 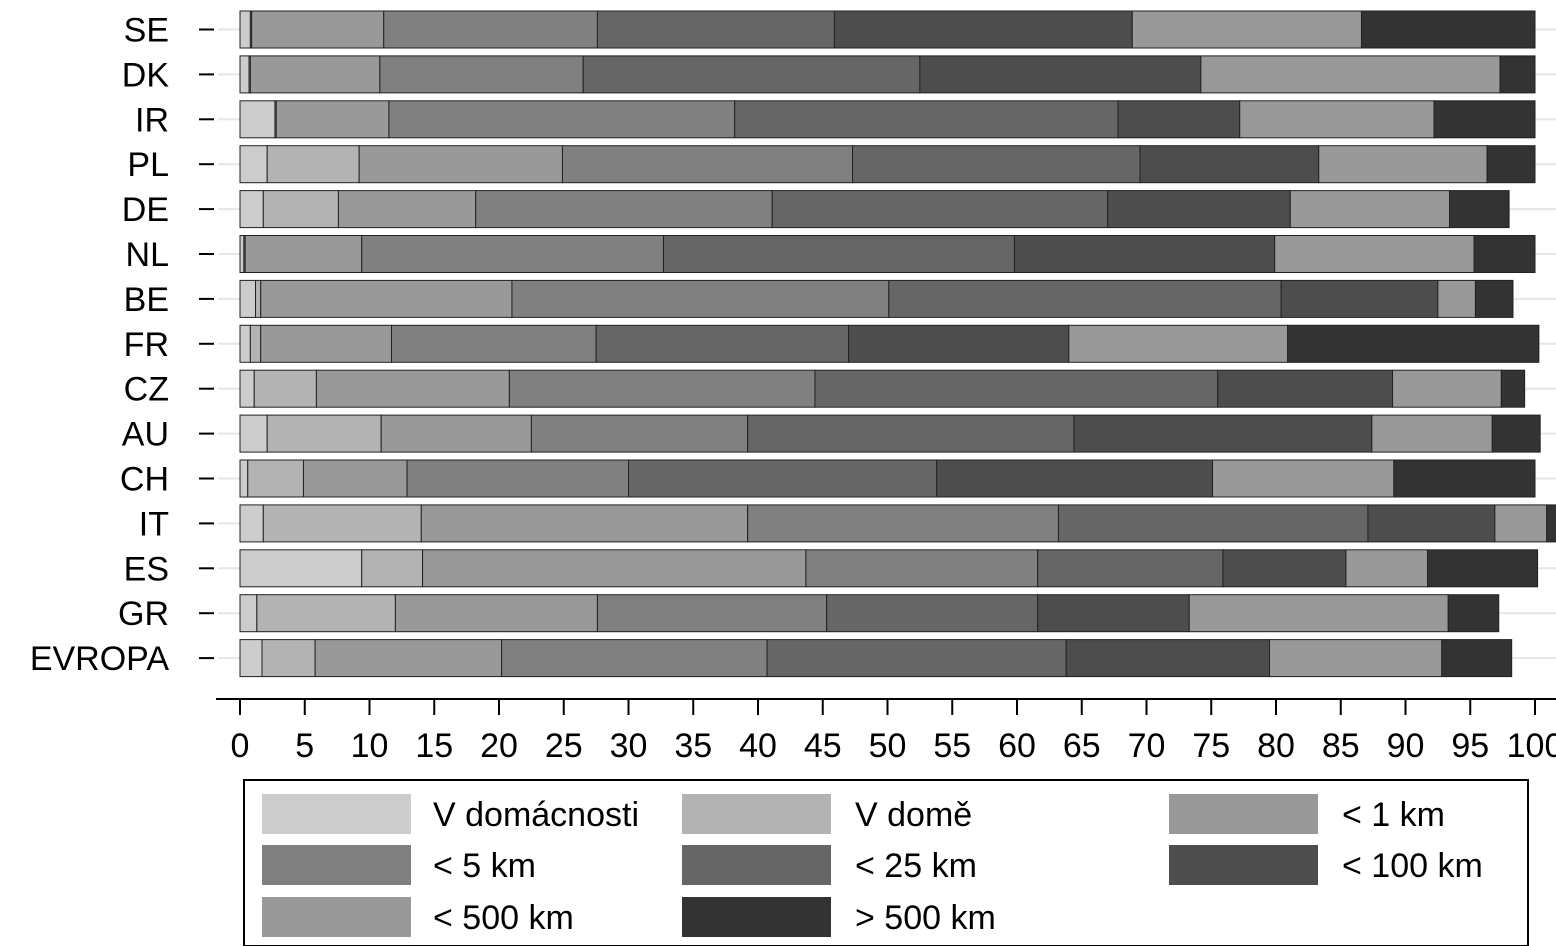 What do you see at coordinates (629, 746) in the screenshot?
I see `x-tick-label: 30` at bounding box center [629, 746].